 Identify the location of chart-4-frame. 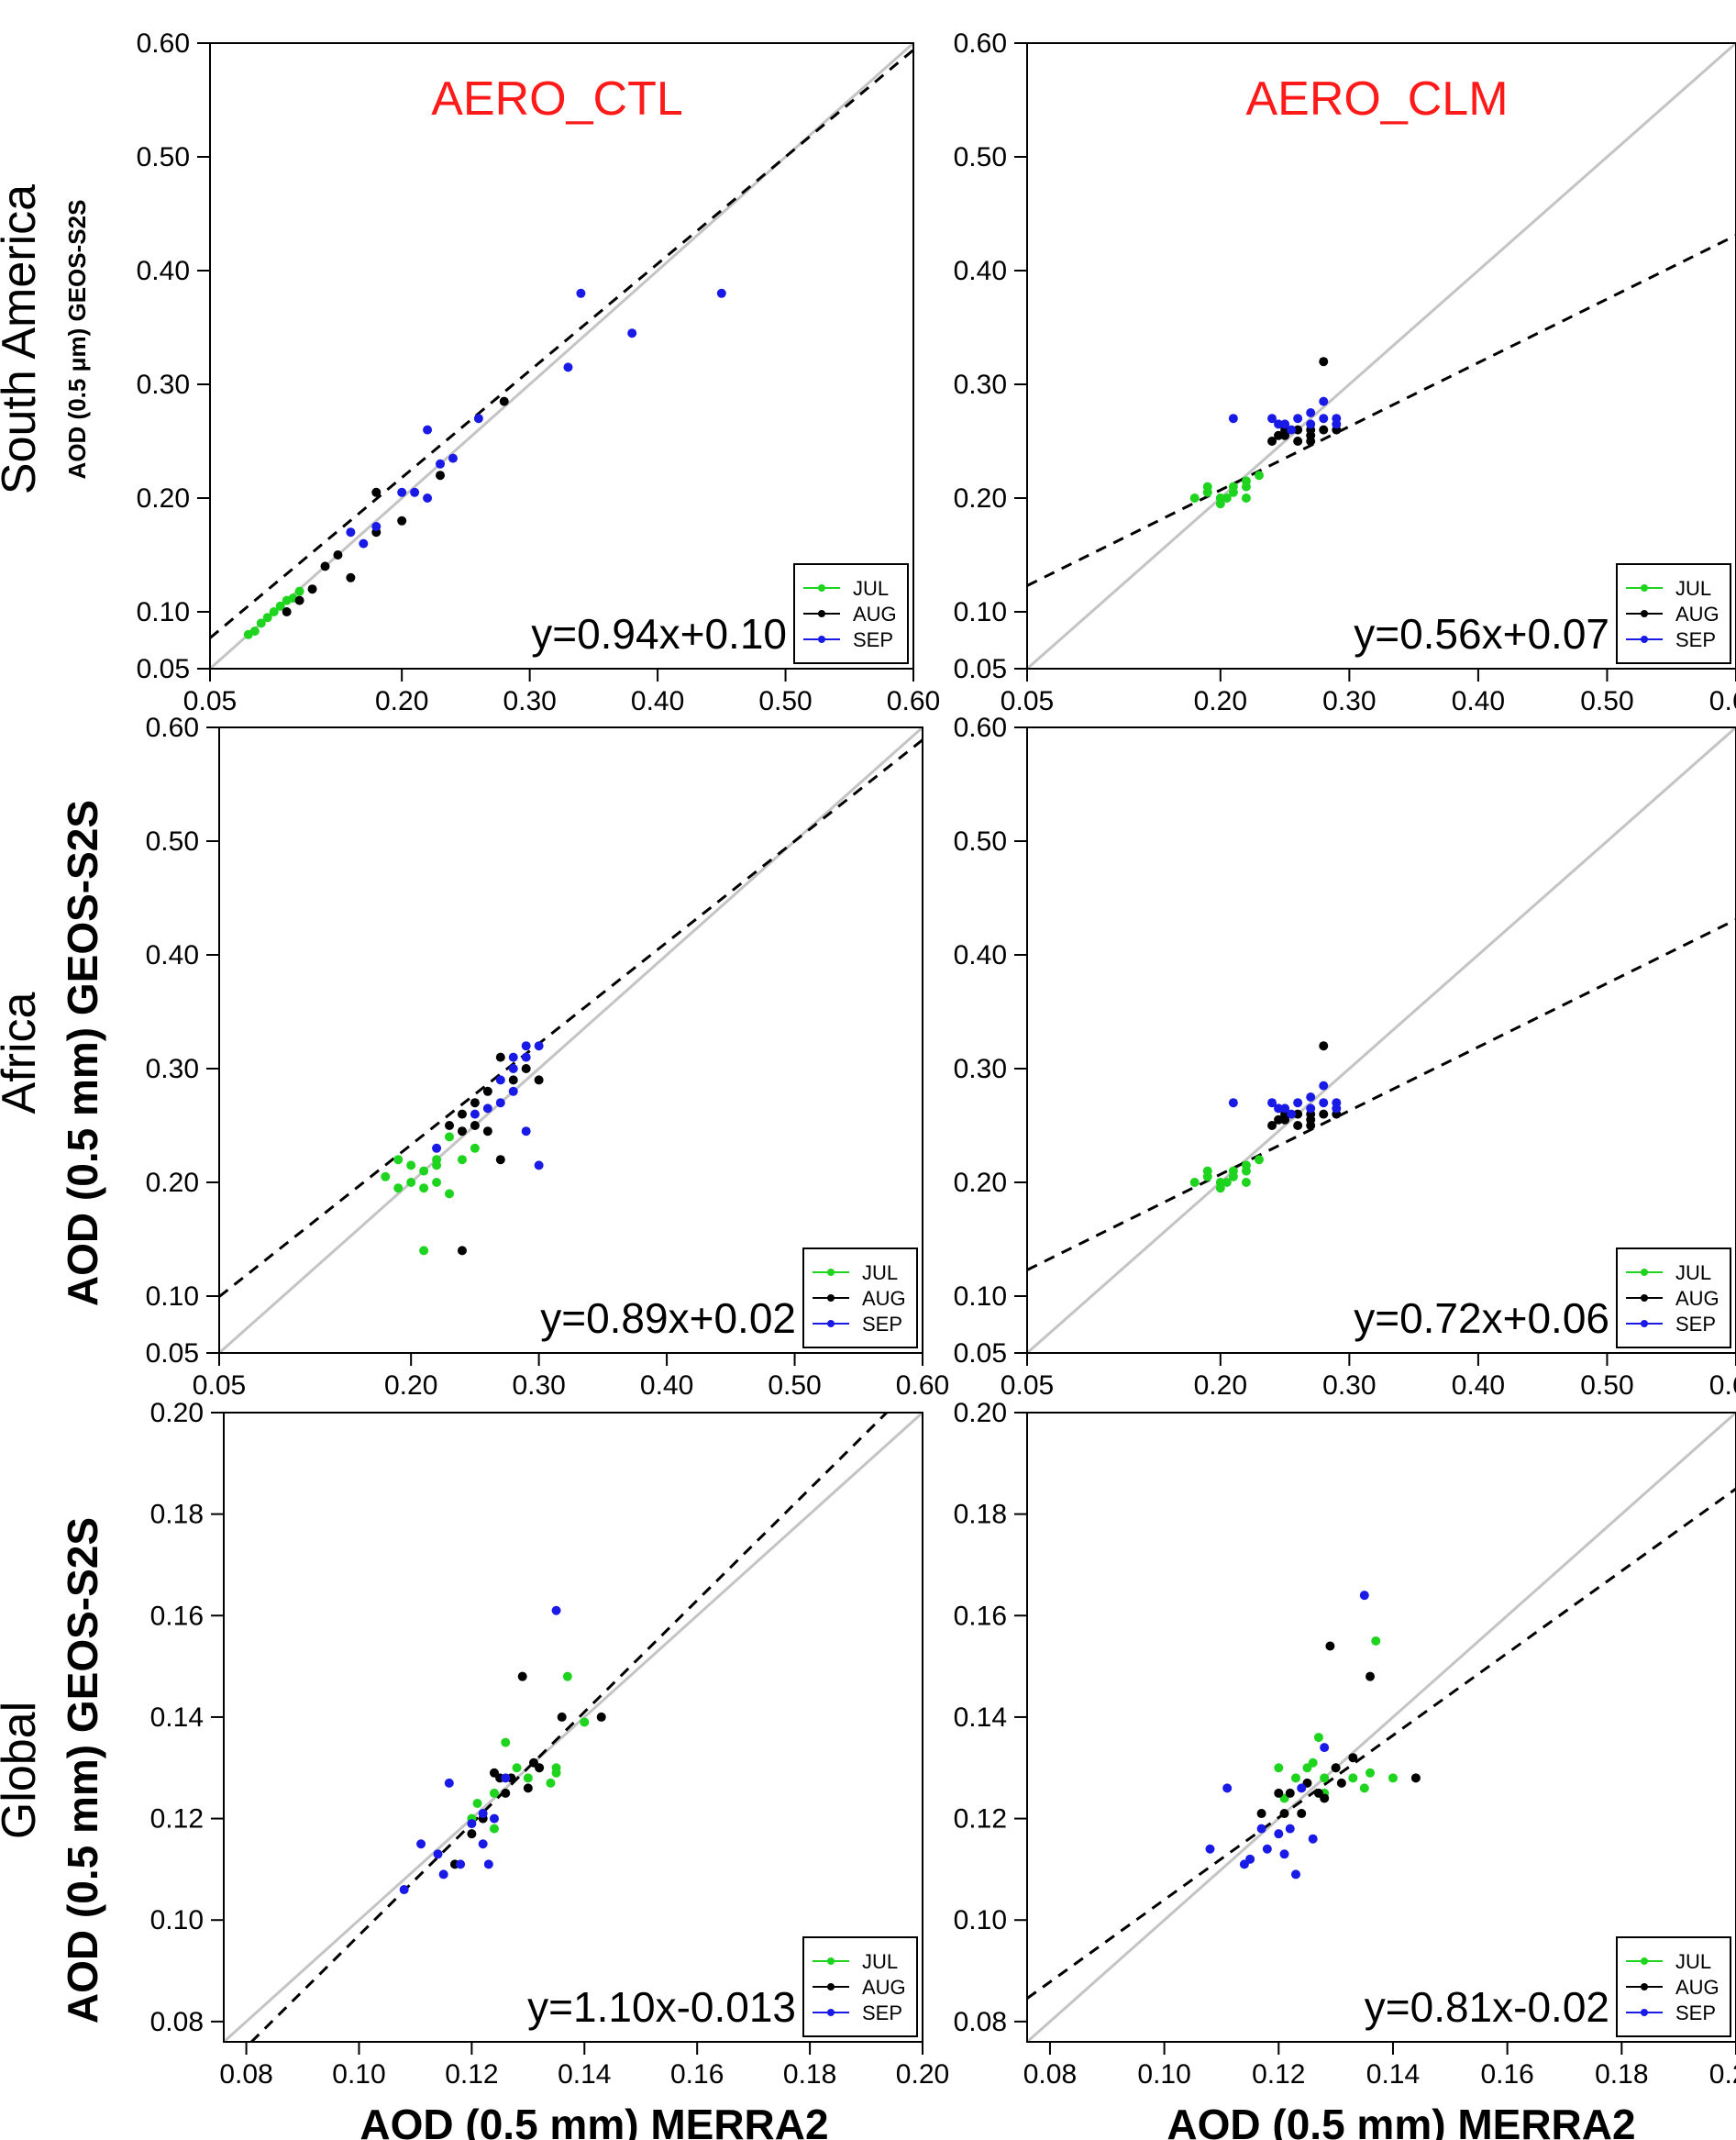
(1381, 1040).